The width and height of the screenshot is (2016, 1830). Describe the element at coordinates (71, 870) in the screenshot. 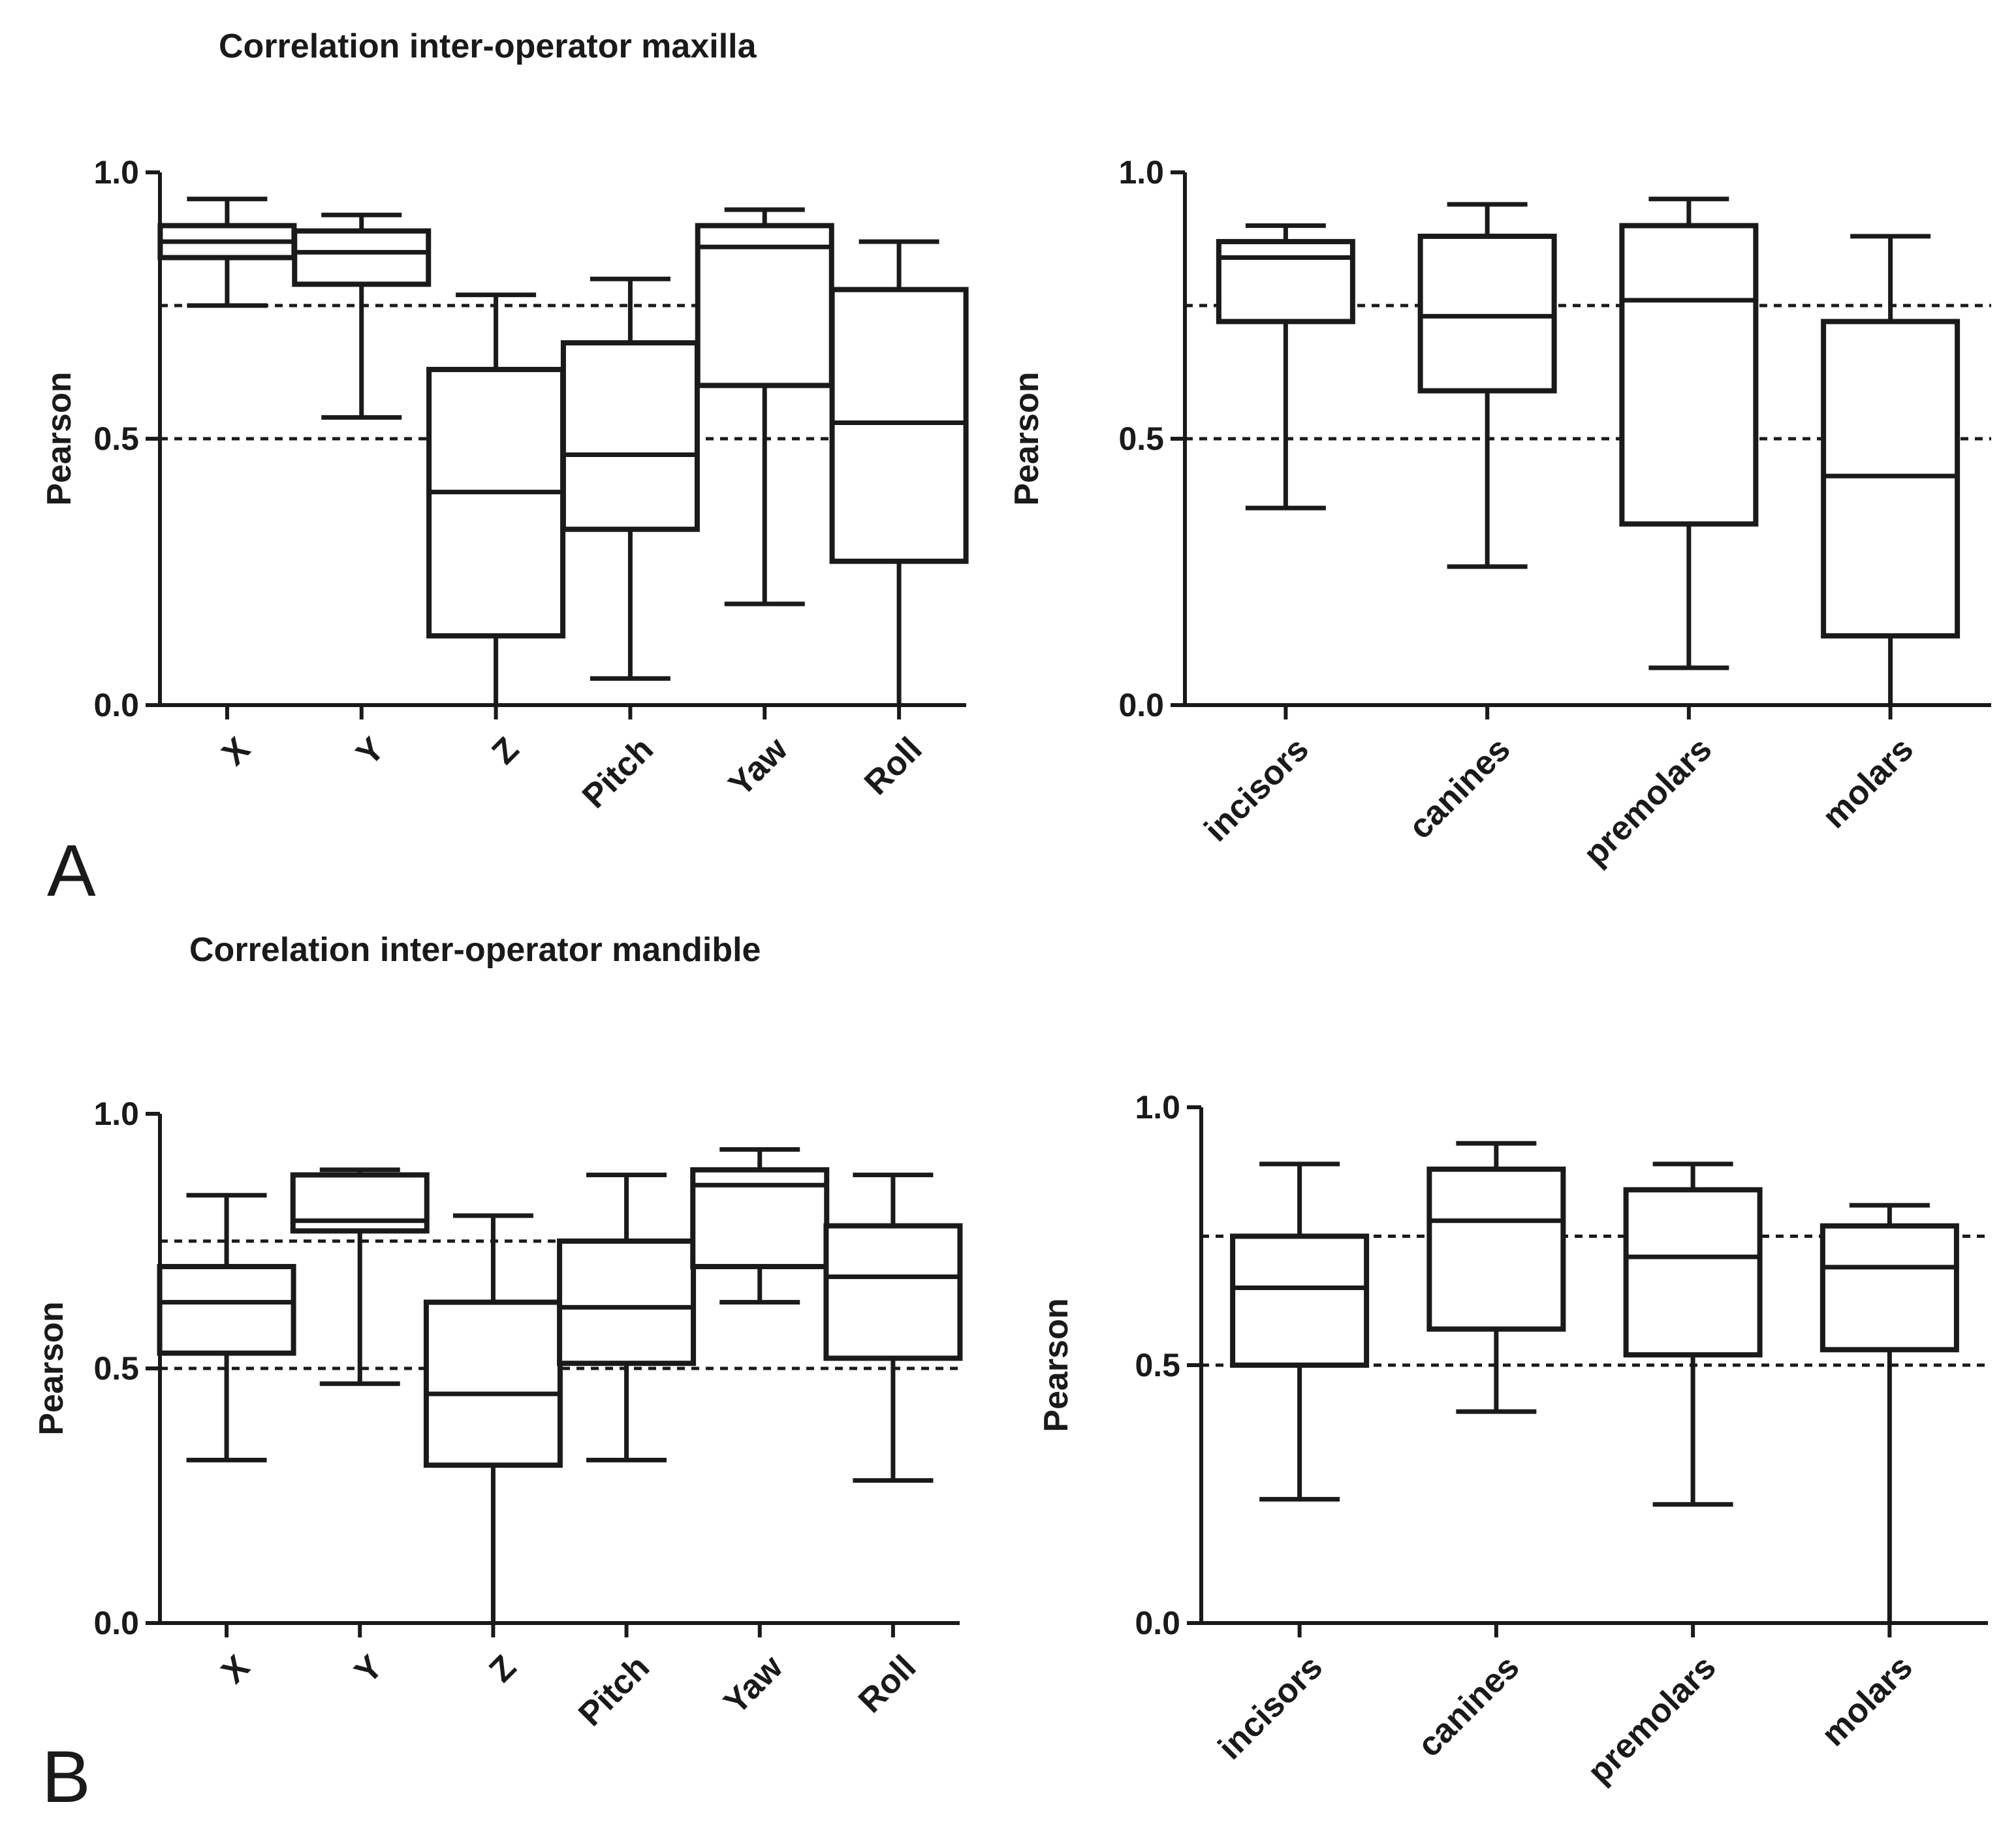

I see `panel-a-label: A` at that location.